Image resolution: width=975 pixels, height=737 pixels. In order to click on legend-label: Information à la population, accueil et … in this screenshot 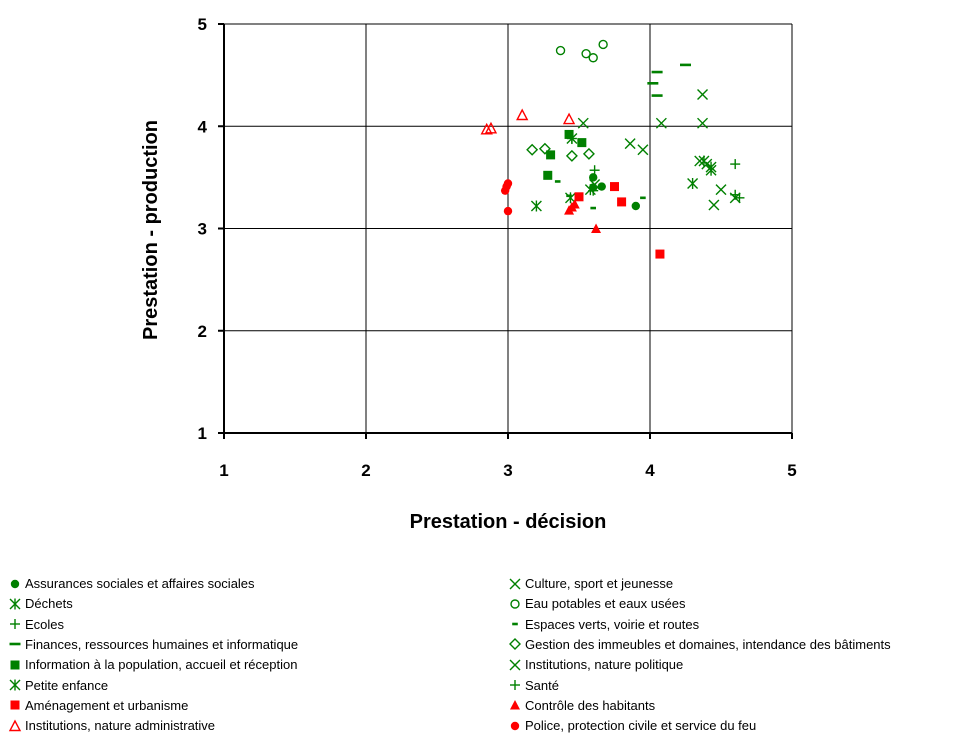, I will do `click(161, 665)`.